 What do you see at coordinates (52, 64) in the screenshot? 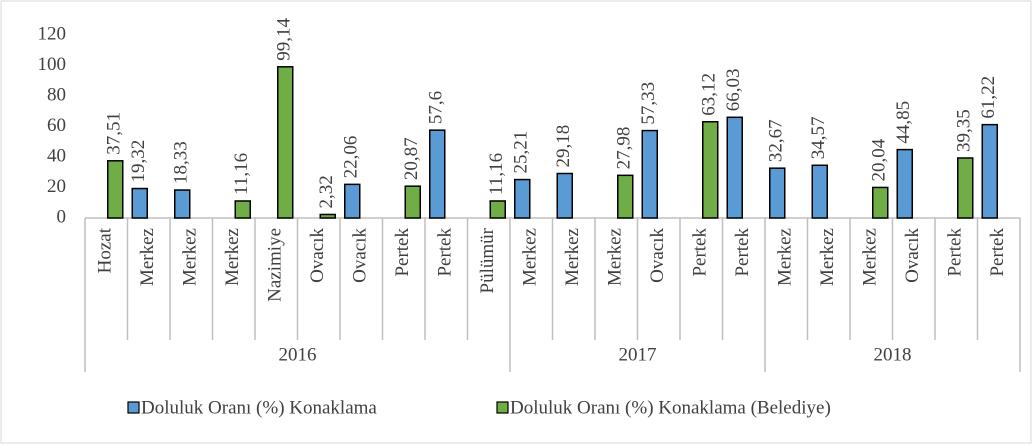
I see `y-tick-label: 100` at bounding box center [52, 64].